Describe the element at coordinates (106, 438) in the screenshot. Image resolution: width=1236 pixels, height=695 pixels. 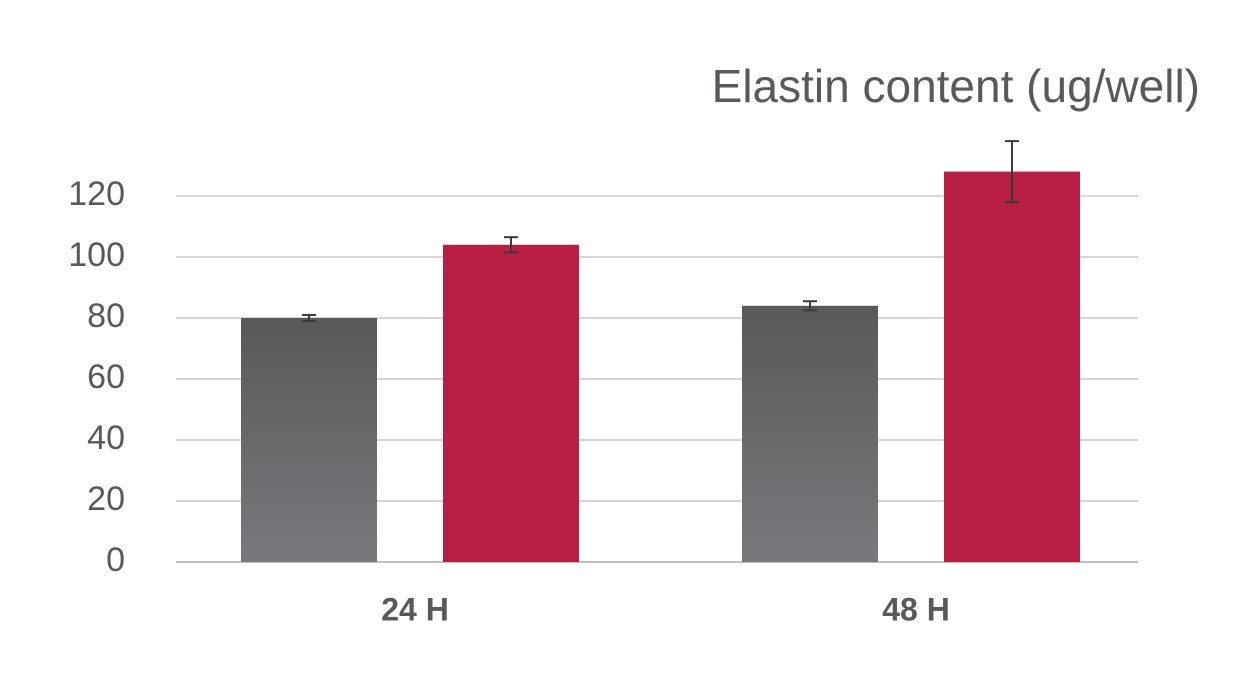
I see `y-tick-label: 40` at that location.